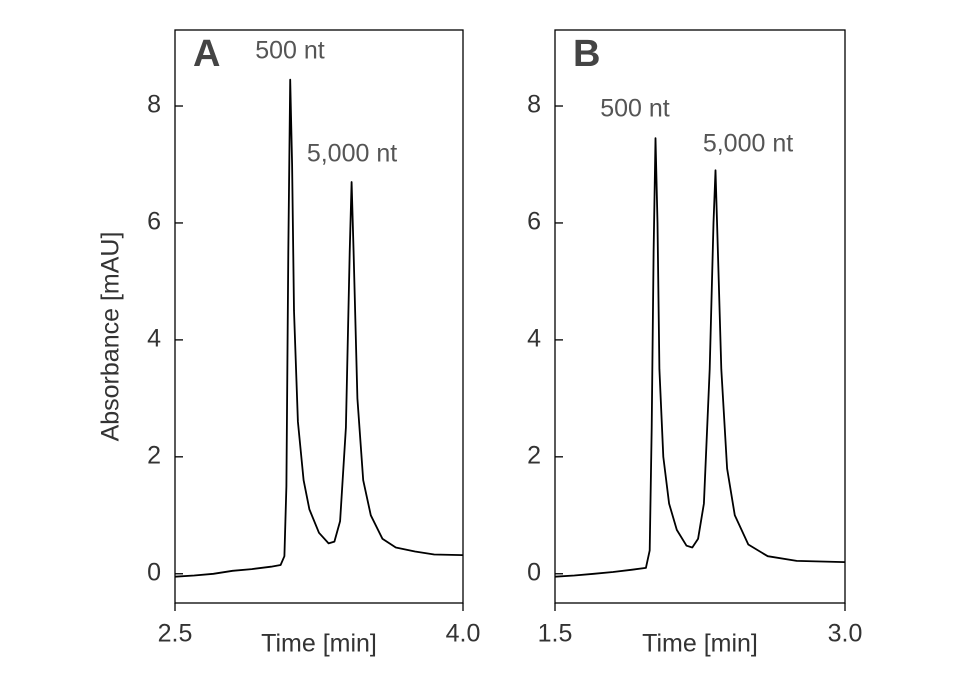 Image resolution: width=970 pixels, height=676 pixels. Describe the element at coordinates (845, 634) in the screenshot. I see `x-tick-label: 3.0` at that location.